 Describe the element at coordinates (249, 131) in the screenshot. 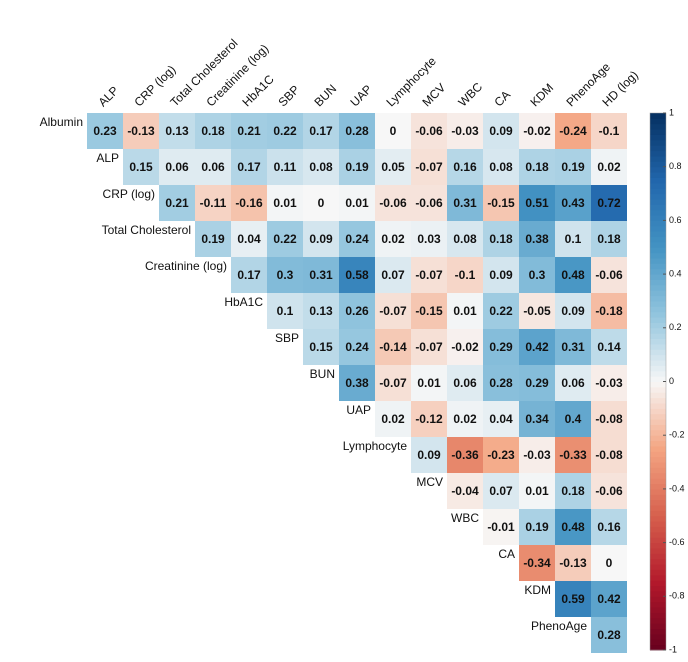

I see `cell-value: 0.21` at that location.